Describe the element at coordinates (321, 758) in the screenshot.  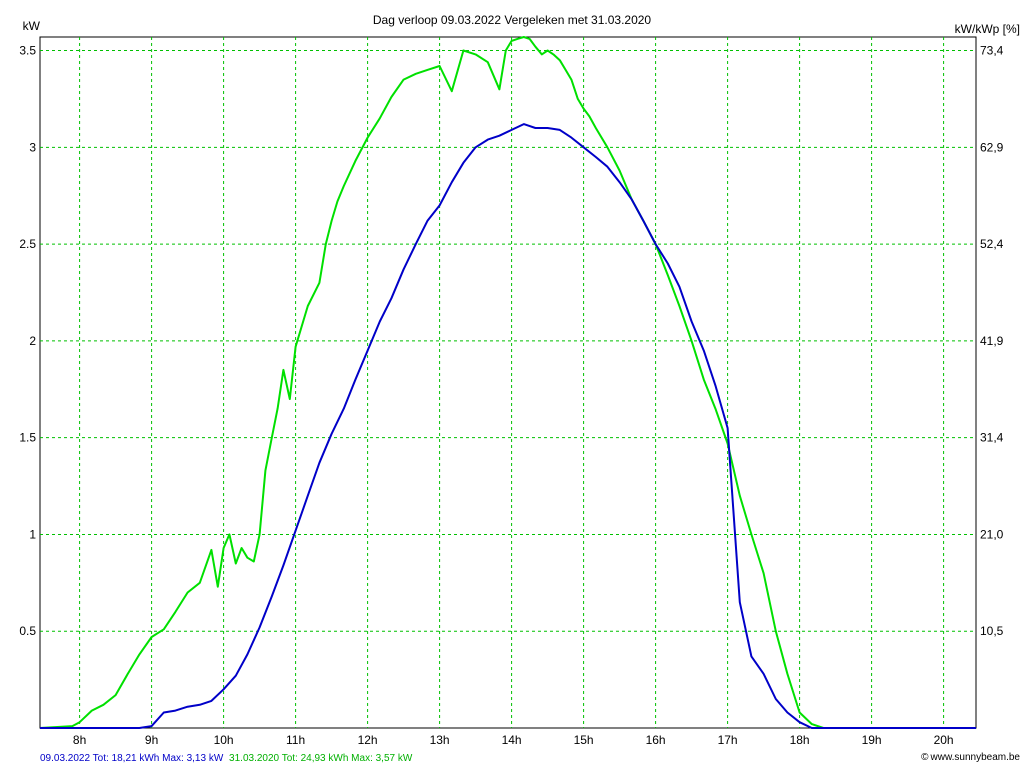
I see `footer-stats-2020: 31.03.2020 Tot: 24,93 kWh Max: 3,57 kW` at that location.